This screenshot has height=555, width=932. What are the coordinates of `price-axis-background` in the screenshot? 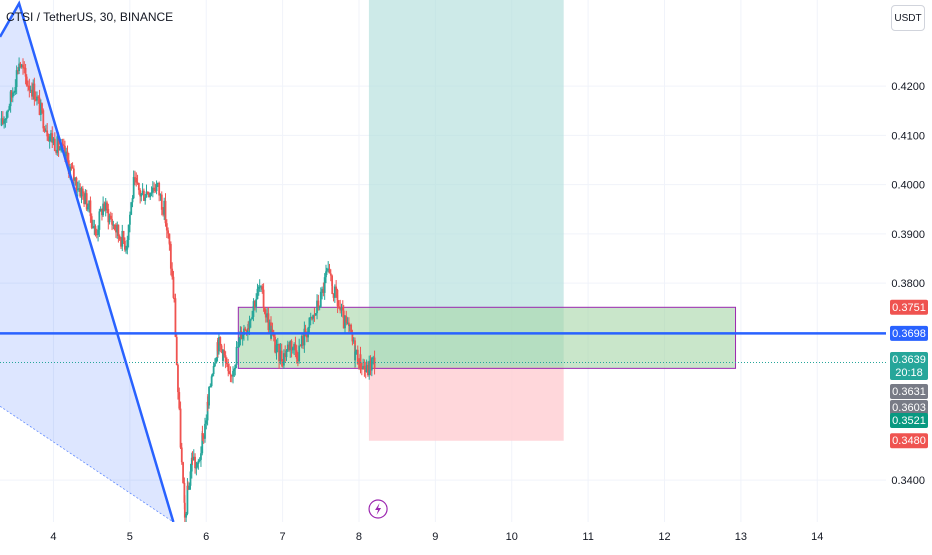 It's located at (909, 275).